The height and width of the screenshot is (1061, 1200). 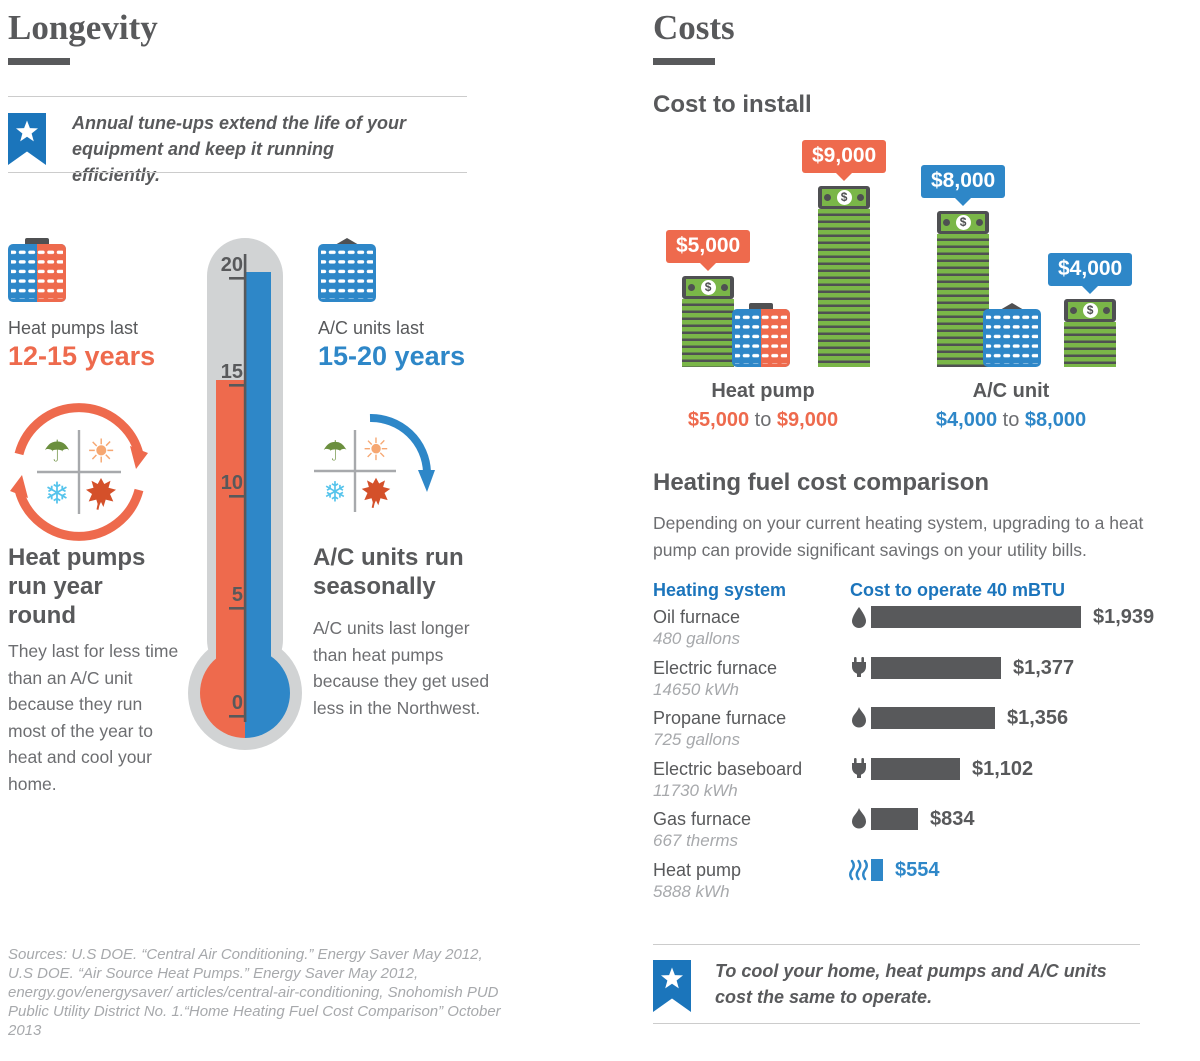 What do you see at coordinates (79, 472) in the screenshot?
I see `year-round-cycle-icon: ☂ ☀ ❄` at bounding box center [79, 472].